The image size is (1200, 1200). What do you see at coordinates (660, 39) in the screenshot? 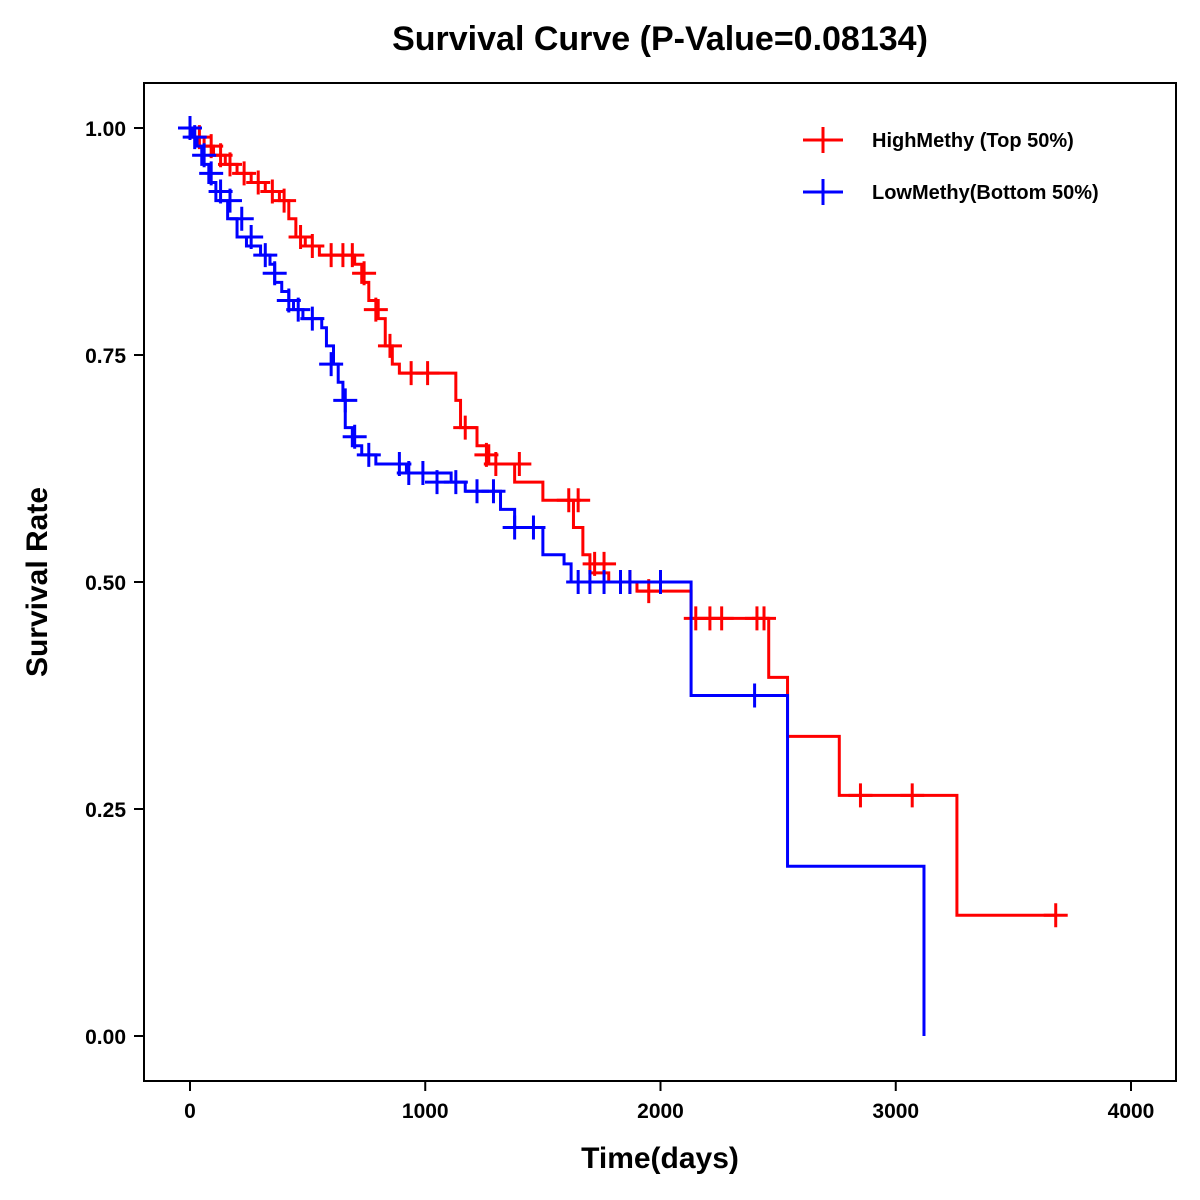
I see `chart-title: Survival Curve (P-Value=0.08134)` at bounding box center [660, 39].